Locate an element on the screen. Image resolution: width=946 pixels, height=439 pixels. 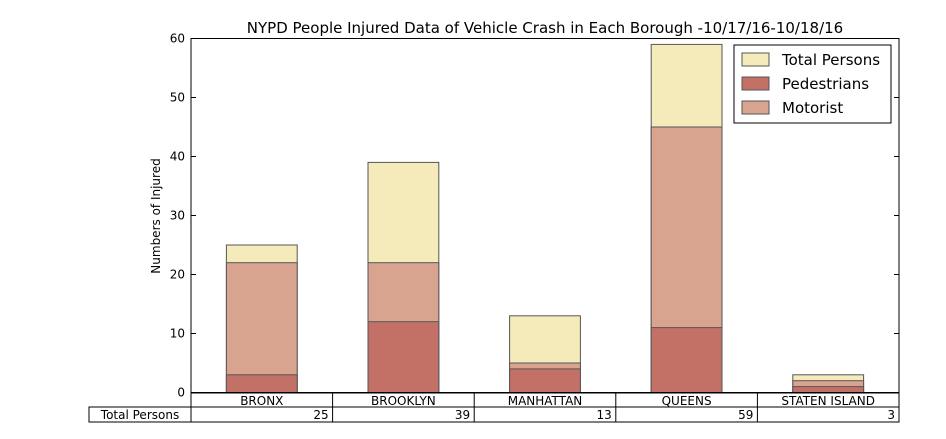
y-tick-label: 0 is located at coordinates (181, 393).